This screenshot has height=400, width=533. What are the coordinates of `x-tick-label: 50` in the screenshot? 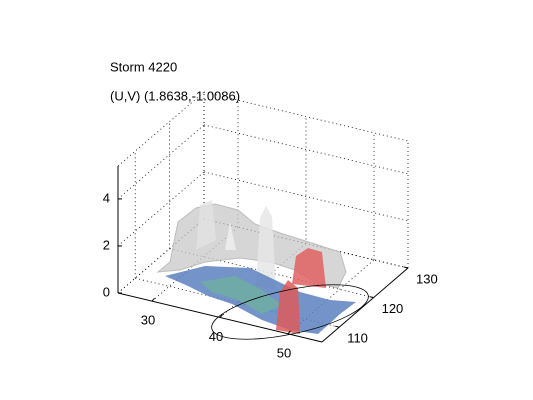 It's located at (284, 352).